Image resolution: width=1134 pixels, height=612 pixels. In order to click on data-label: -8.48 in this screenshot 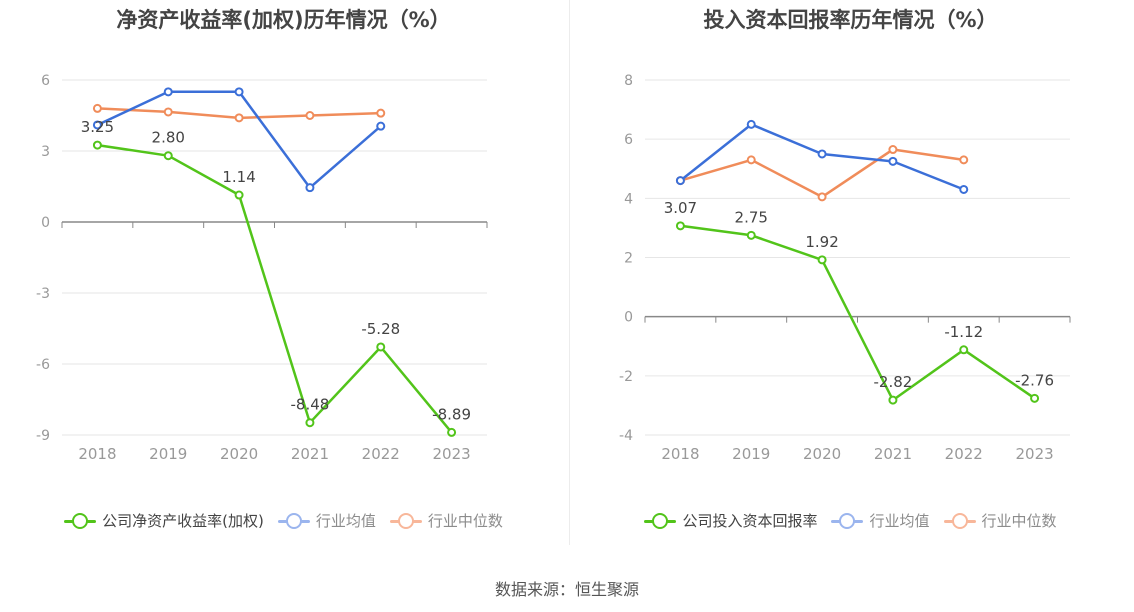, I will do `click(310, 405)`.